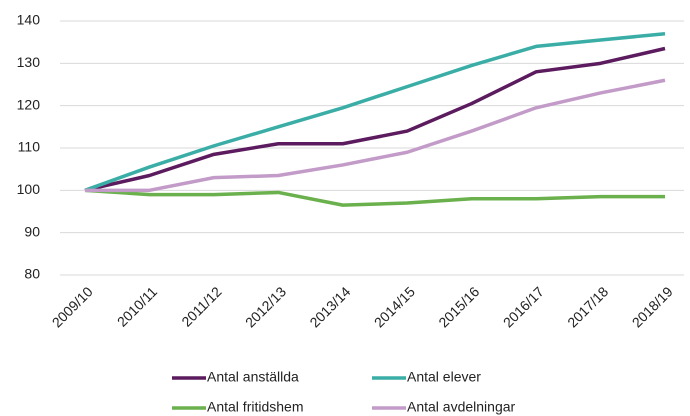 The image size is (690, 416). I want to click on legend-label: Antal avdelningar, so click(461, 407).